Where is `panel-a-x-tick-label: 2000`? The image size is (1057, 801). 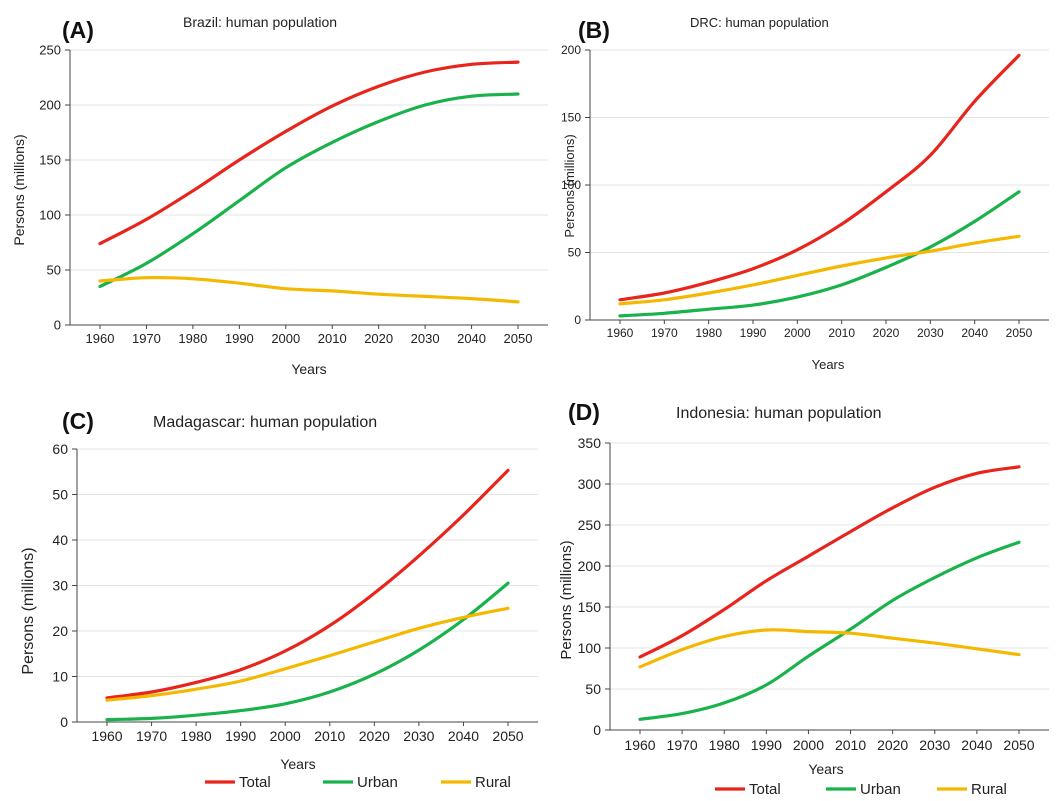
panel-a-x-tick-label: 2000 is located at coordinates (285, 338).